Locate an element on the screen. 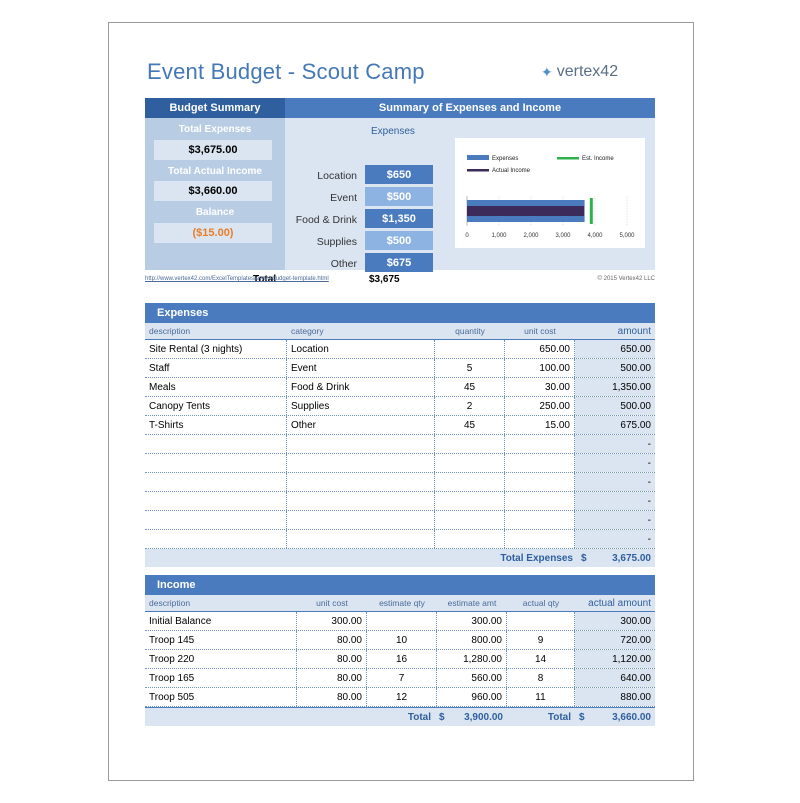 The width and height of the screenshot is (800, 803). description-cell: Meals is located at coordinates (216, 387).